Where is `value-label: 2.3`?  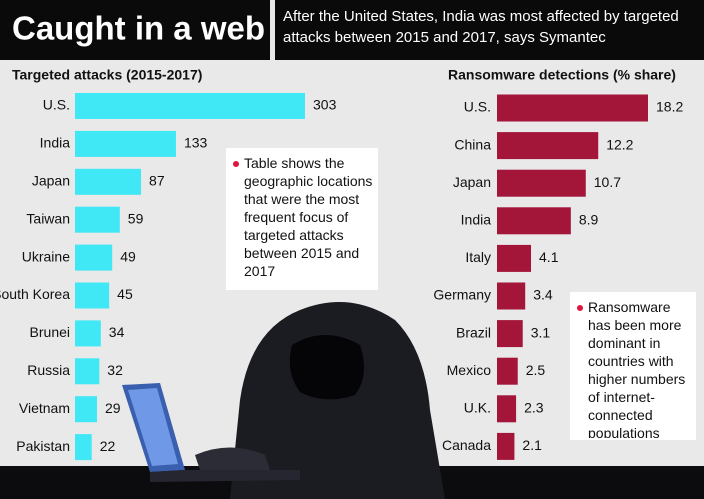 value-label: 2.3 is located at coordinates (534, 408).